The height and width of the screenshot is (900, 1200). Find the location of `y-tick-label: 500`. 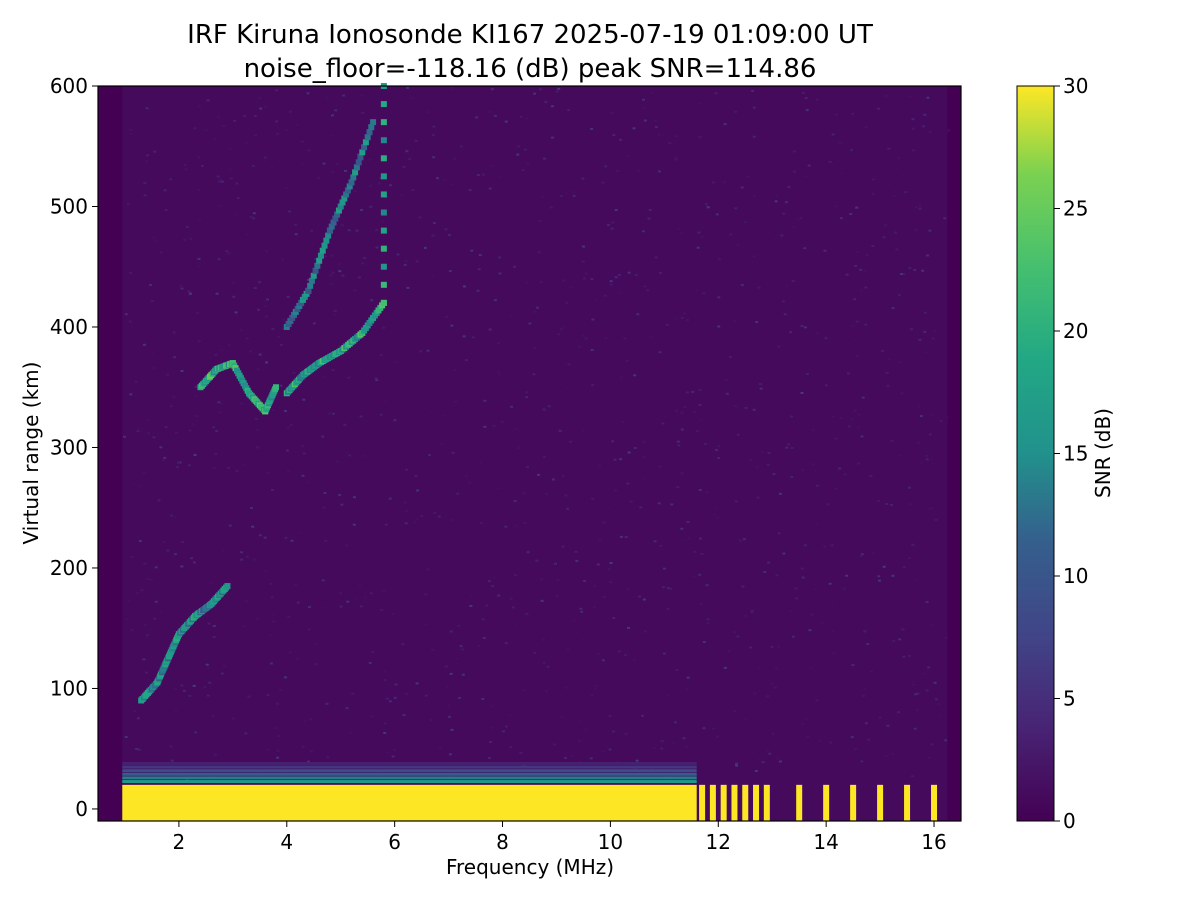

y-tick-label: 500 is located at coordinates (69, 206).